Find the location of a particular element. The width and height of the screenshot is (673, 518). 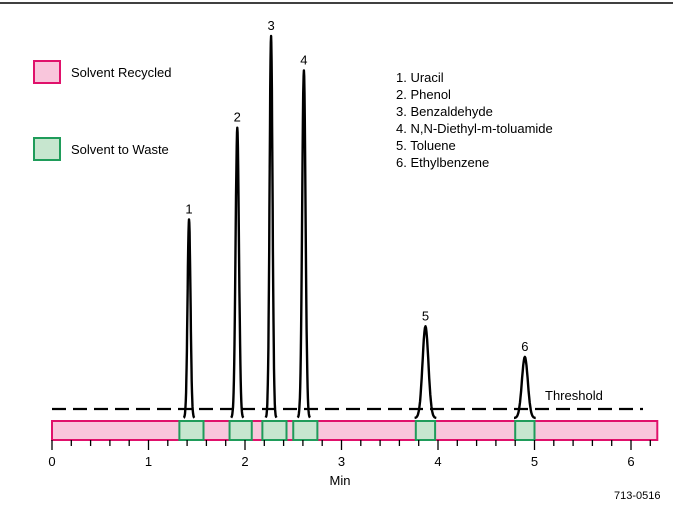

legend-swatch-waste is located at coordinates (47, 149).